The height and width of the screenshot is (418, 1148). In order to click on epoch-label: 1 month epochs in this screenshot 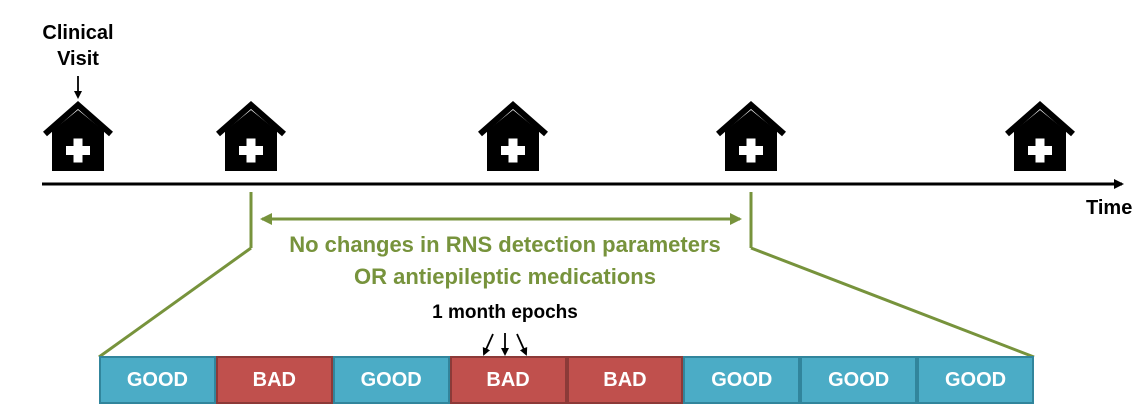, I will do `click(505, 312)`.